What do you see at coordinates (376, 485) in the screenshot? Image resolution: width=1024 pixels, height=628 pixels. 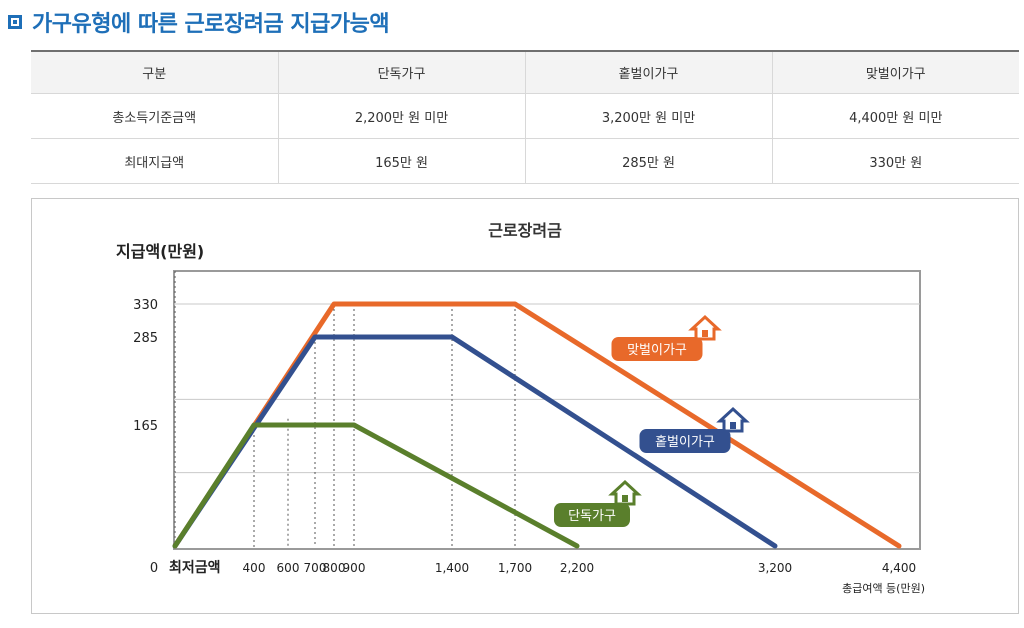 I see `series-line` at bounding box center [376, 485].